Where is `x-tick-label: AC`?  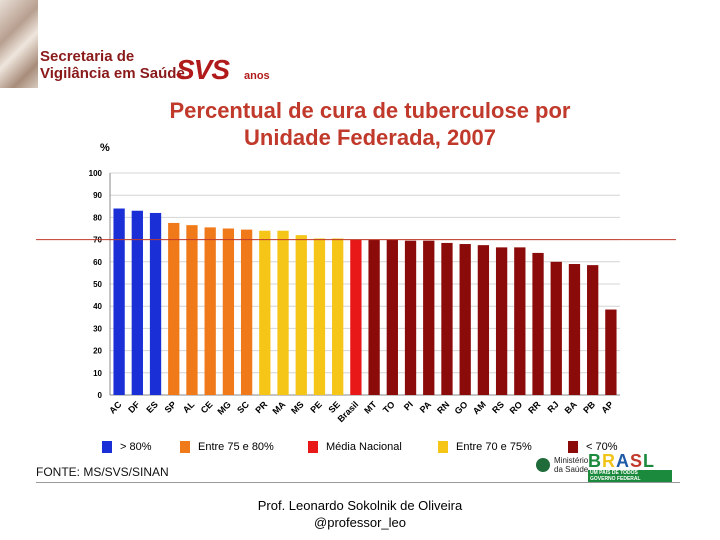 x-tick-label: AC is located at coordinates (115, 407).